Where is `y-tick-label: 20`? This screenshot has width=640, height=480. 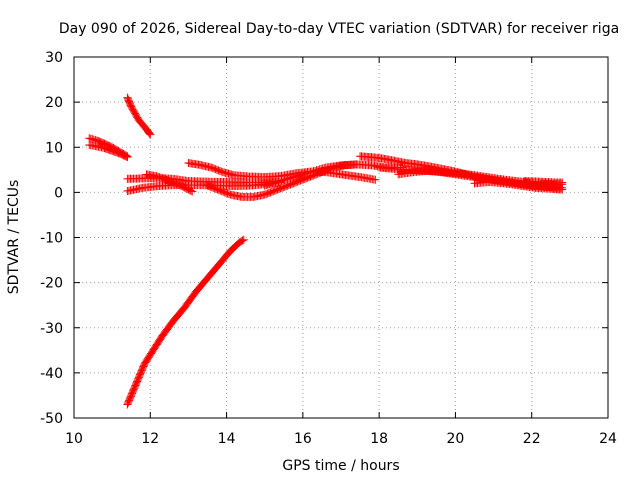
y-tick-label: 20 is located at coordinates (54, 103).